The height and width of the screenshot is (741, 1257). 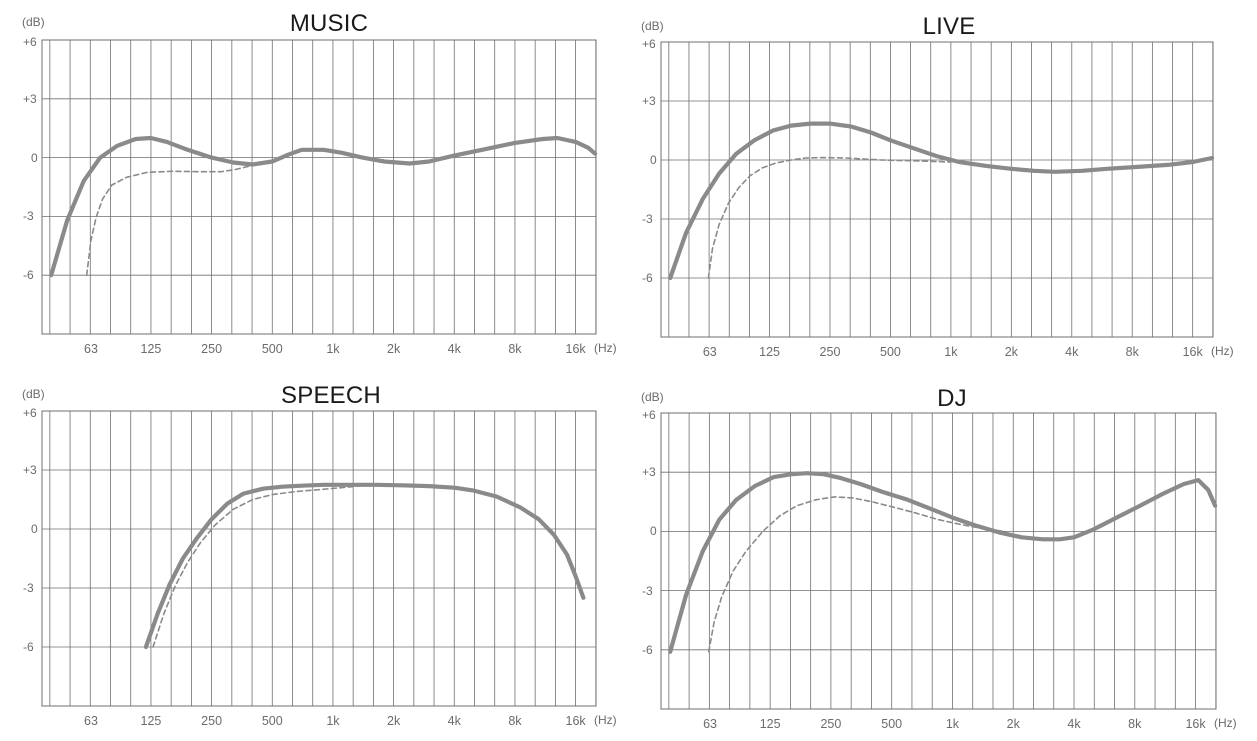 I want to click on chart-title: DJ, so click(x=952, y=398).